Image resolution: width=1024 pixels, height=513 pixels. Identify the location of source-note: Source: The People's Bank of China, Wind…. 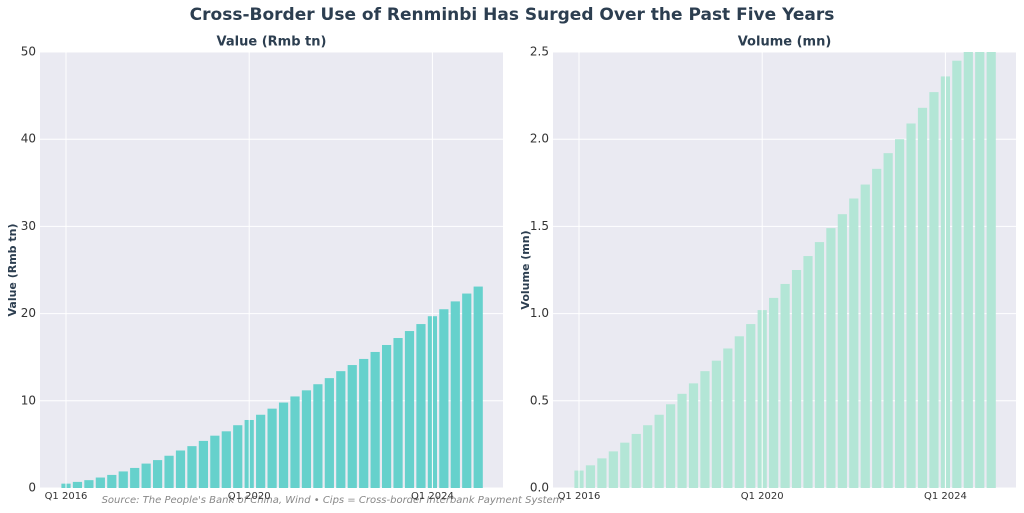
(332, 500).